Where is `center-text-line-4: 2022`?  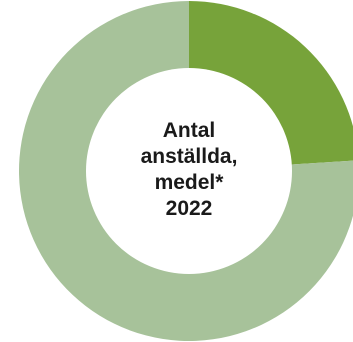
center-text-line-4: 2022 is located at coordinates (189, 208).